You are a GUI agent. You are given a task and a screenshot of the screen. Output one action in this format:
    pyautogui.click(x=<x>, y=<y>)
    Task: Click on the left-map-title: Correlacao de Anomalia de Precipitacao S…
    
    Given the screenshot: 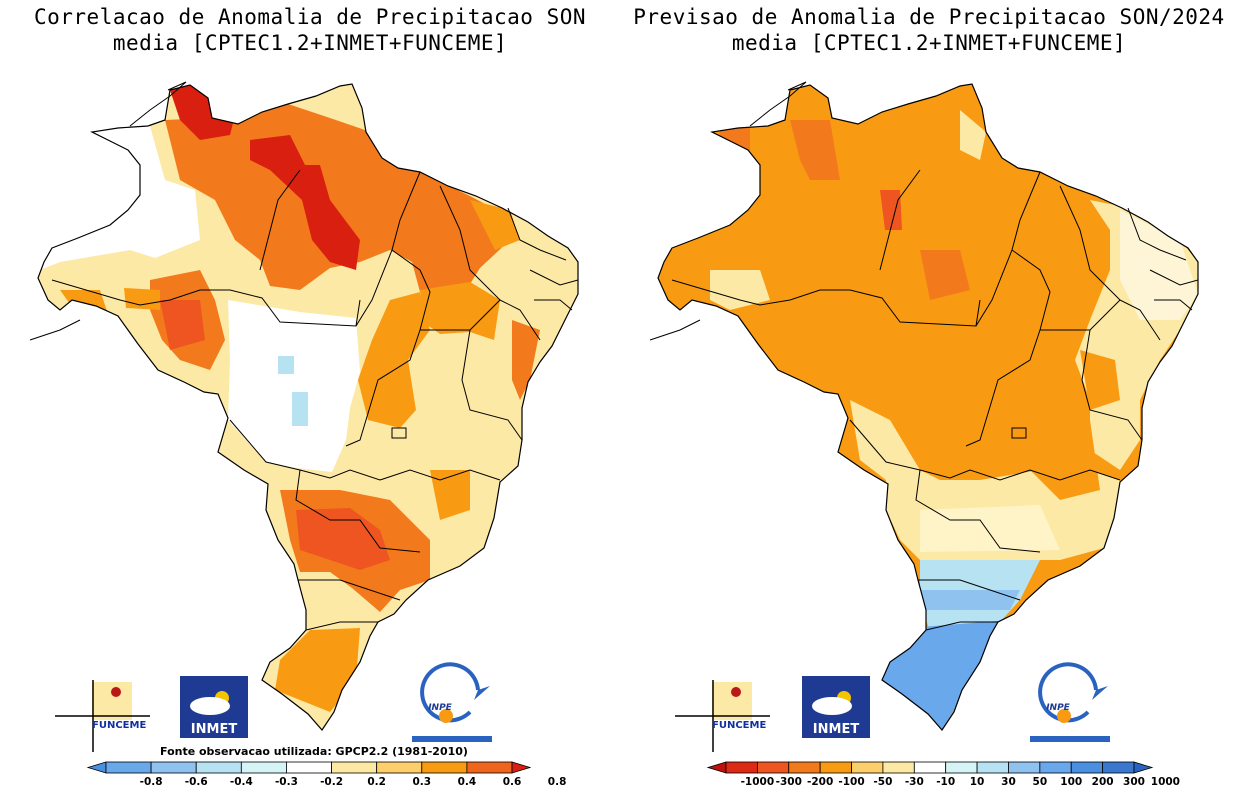 What is the action you would take?
    pyautogui.click(x=310, y=30)
    